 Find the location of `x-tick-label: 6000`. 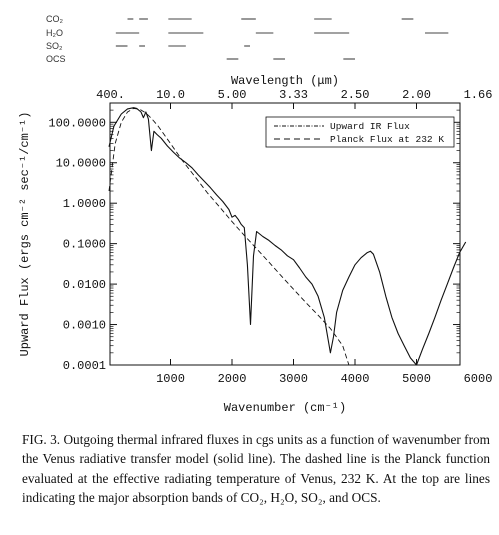

x-tick-label: 6000 is located at coordinates (478, 379).